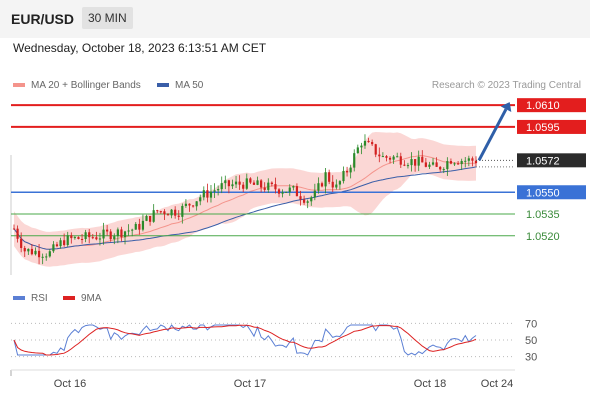  Describe the element at coordinates (543, 193) in the screenshot. I see `level-label-2: 1.0550` at that location.